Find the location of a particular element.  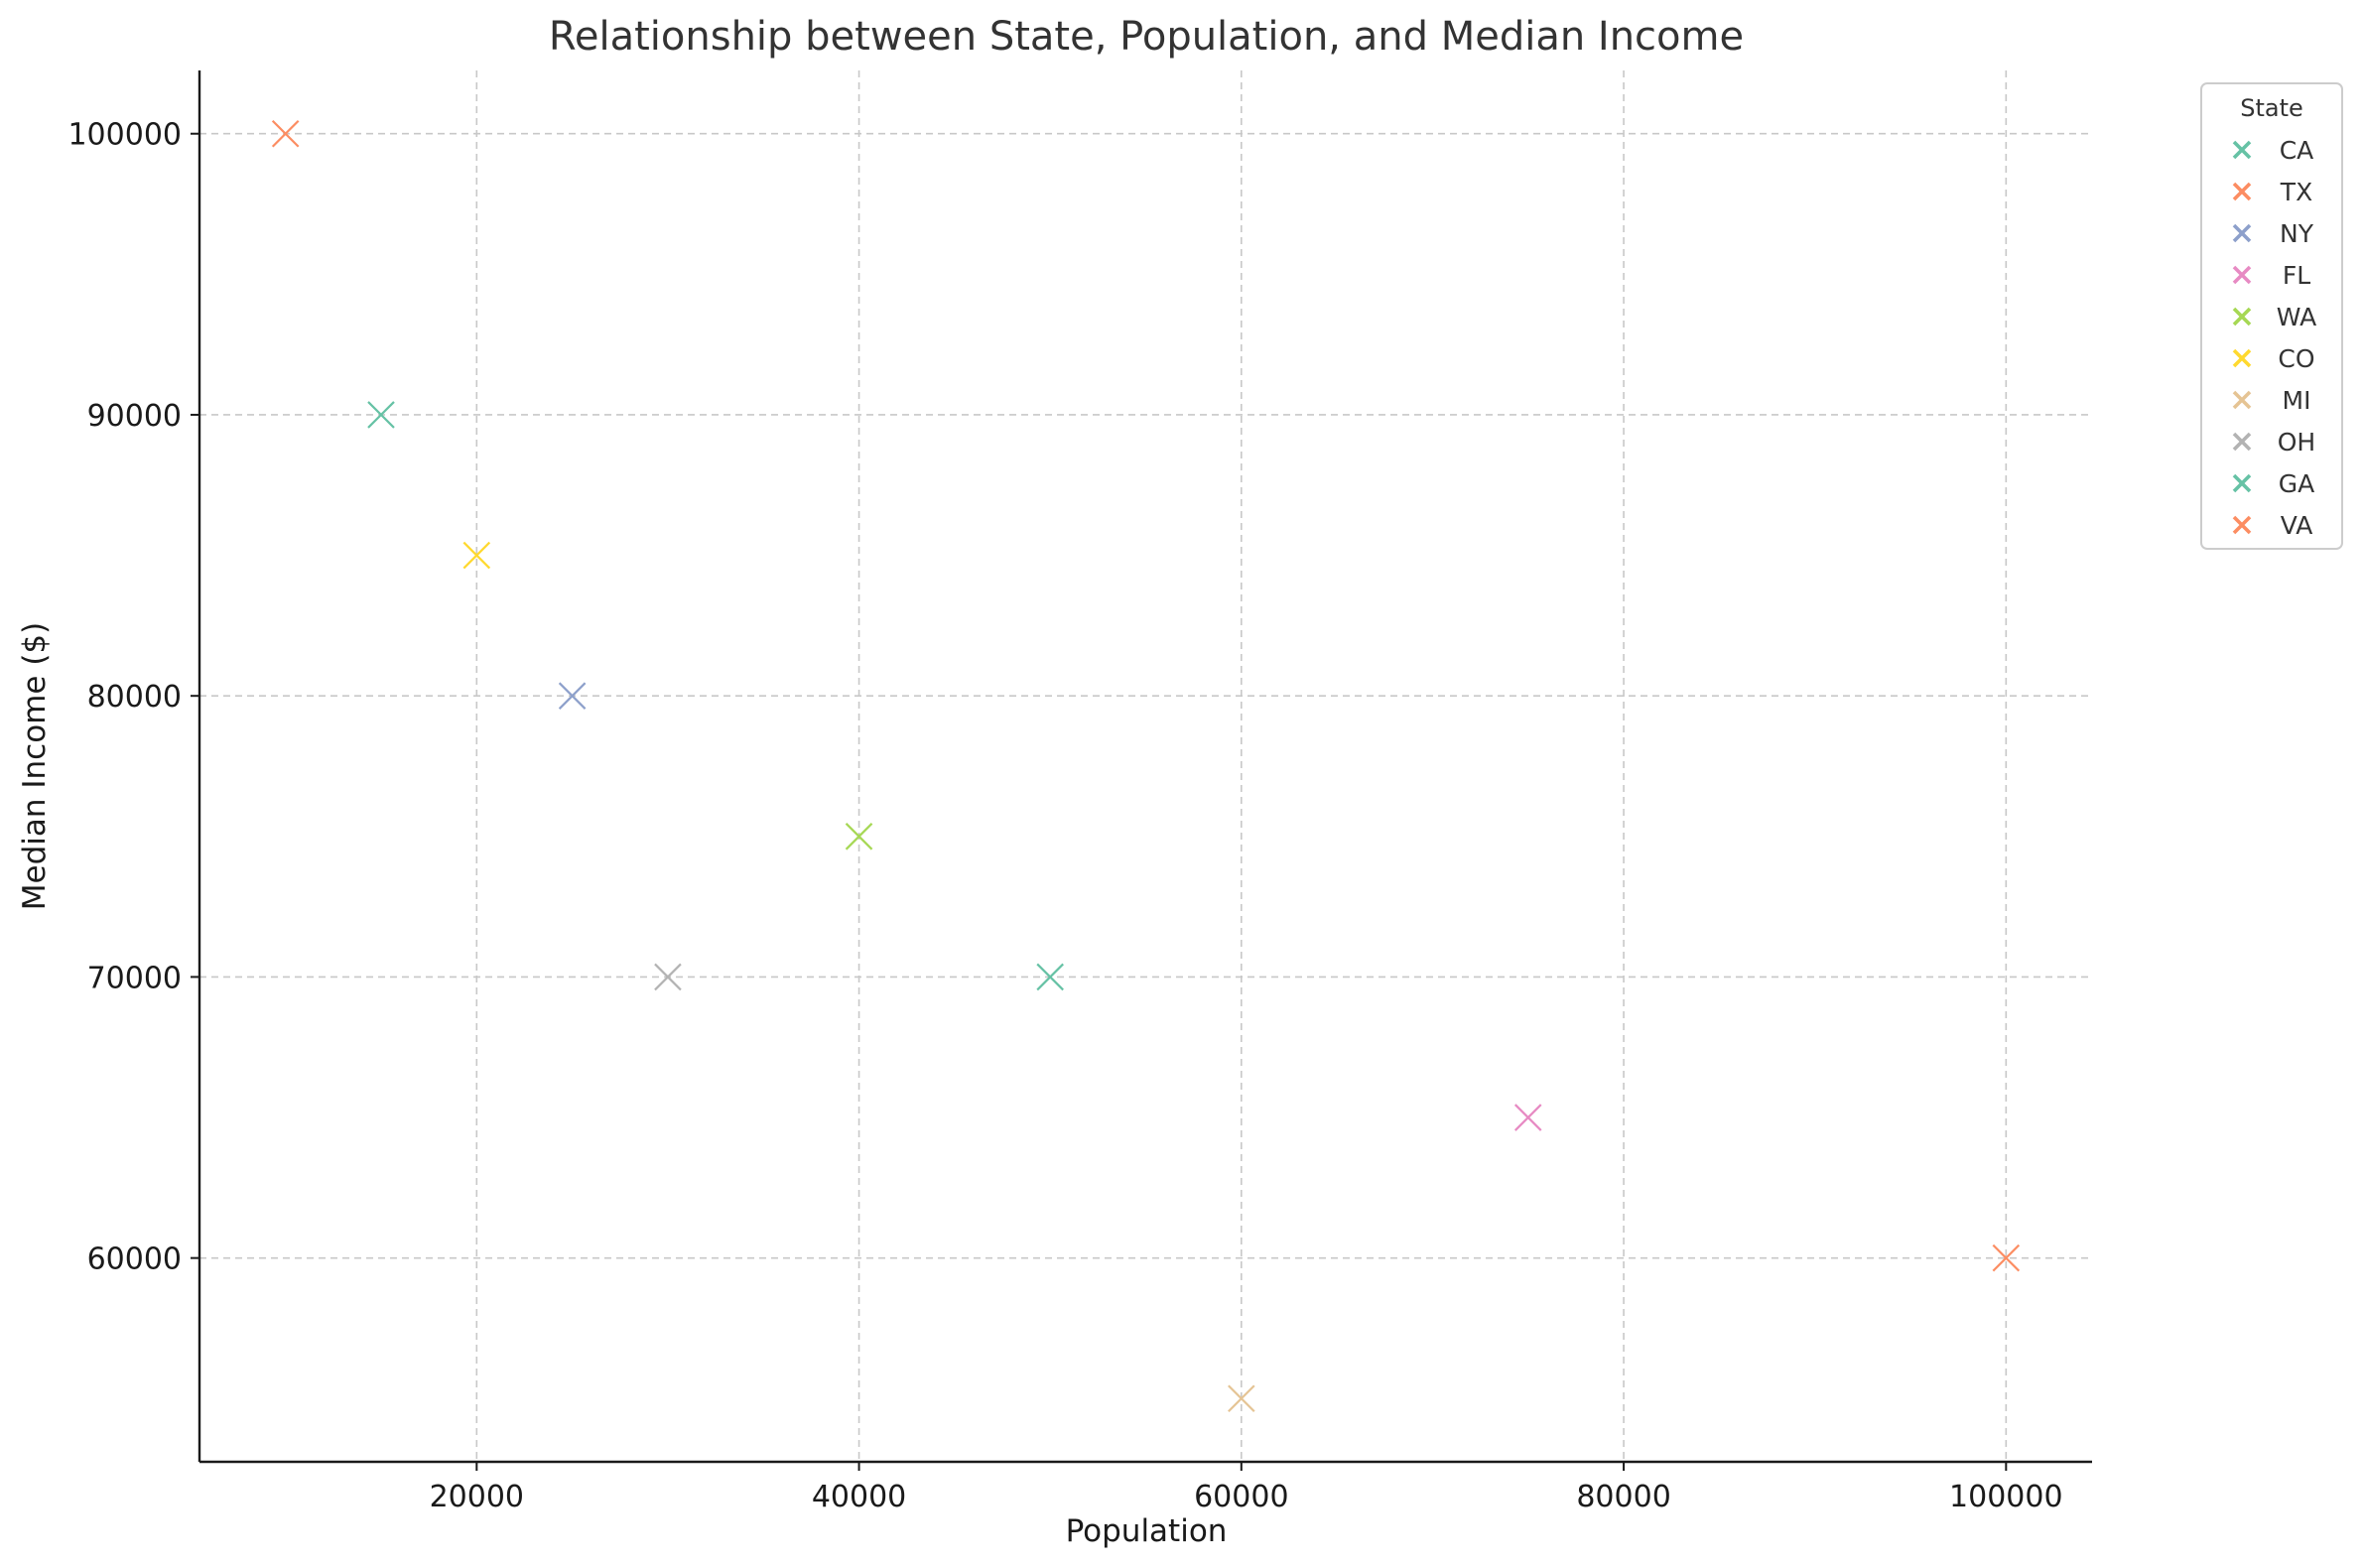

x-tick-label: 80000 is located at coordinates (1623, 1497).